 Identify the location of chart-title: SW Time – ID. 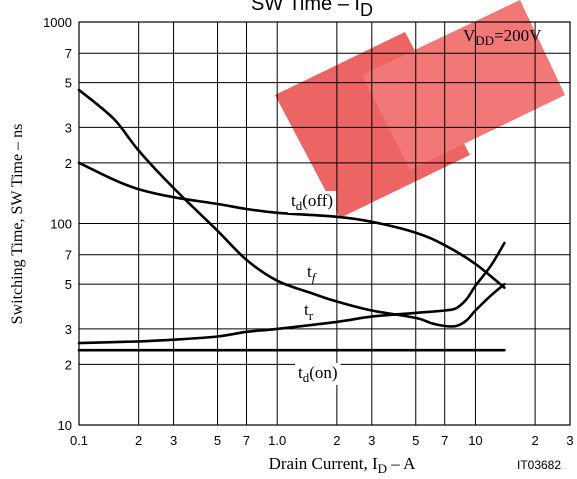
(312, 10).